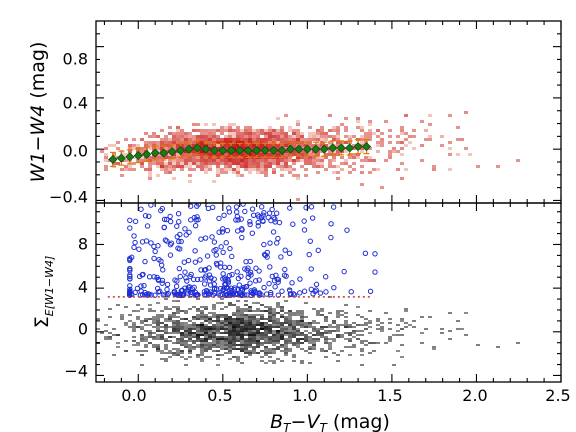  I want to click on top-ytick-label: 0.0, so click(75, 151).